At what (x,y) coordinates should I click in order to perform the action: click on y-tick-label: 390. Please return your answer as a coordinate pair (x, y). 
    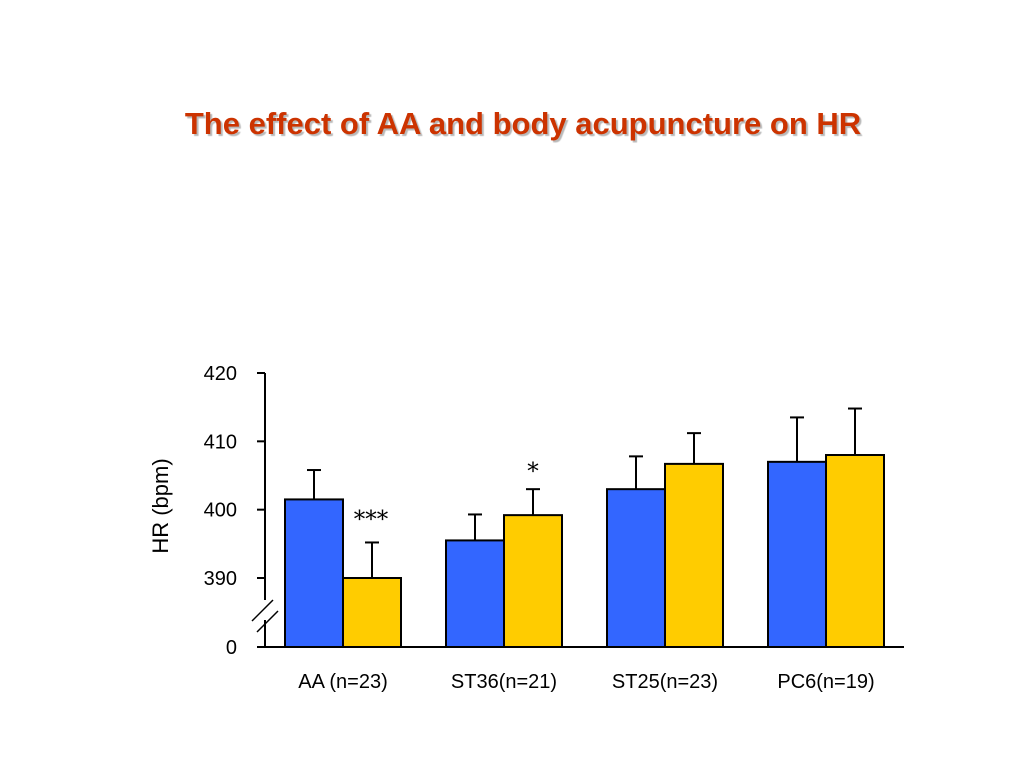
    Looking at the image, I should click on (220, 579).